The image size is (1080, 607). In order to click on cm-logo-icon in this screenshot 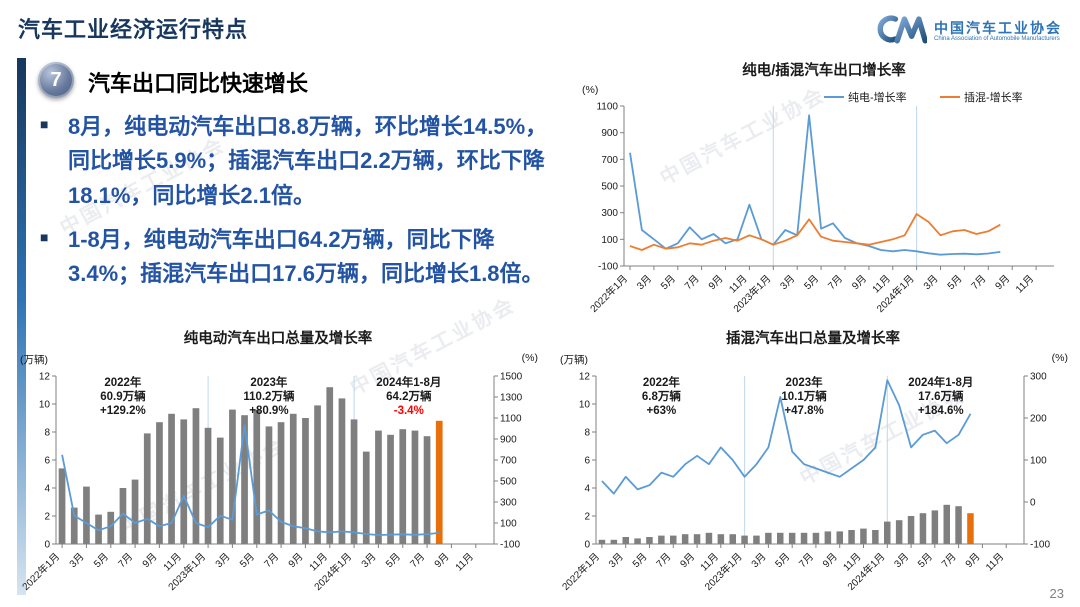, I will do `click(899, 31)`.